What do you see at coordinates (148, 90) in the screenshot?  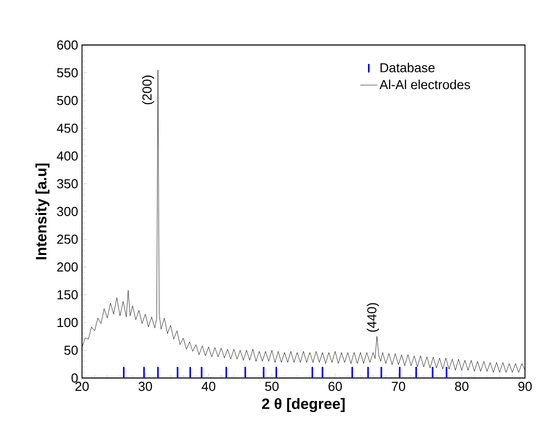 I see `annotation: (200)` at bounding box center [148, 90].